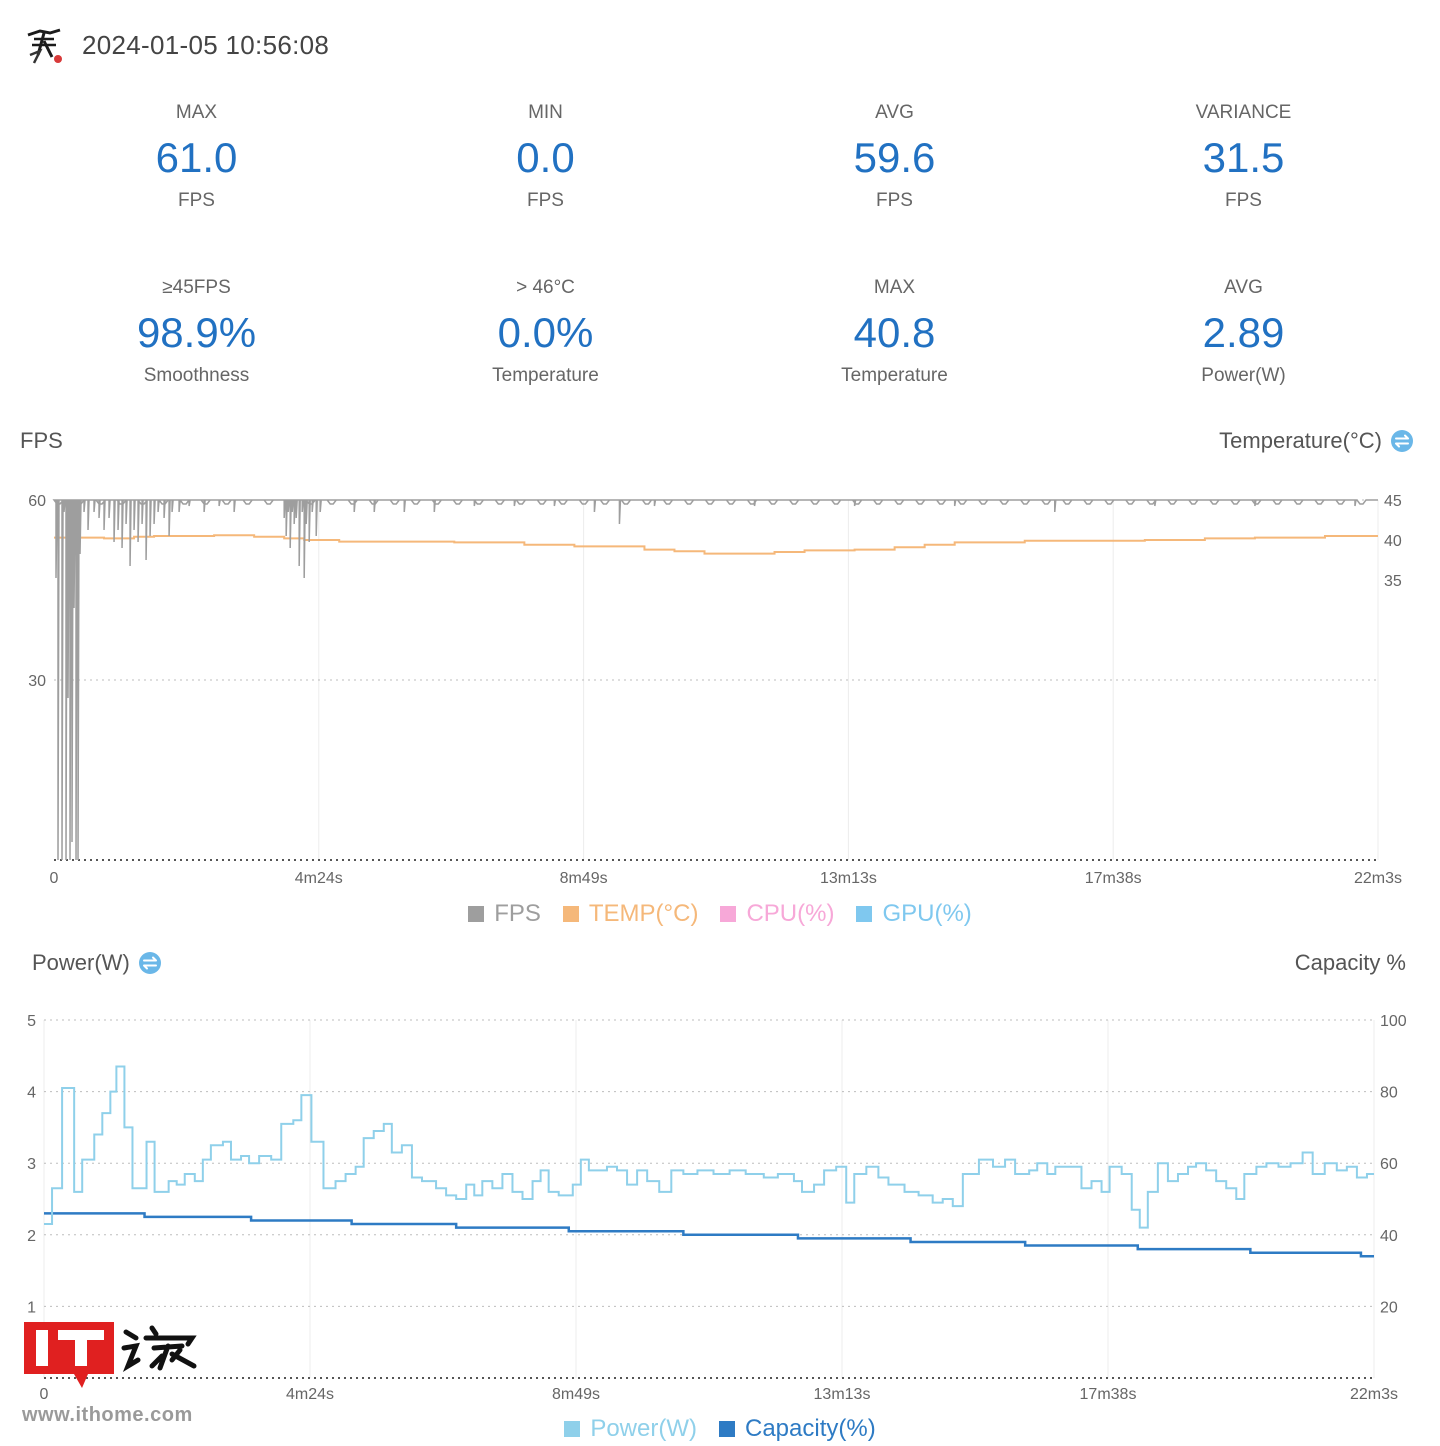 This screenshot has height=1446, width=1440. I want to click on session-timestamp: 2024-01-05 10:56:08, so click(206, 44).